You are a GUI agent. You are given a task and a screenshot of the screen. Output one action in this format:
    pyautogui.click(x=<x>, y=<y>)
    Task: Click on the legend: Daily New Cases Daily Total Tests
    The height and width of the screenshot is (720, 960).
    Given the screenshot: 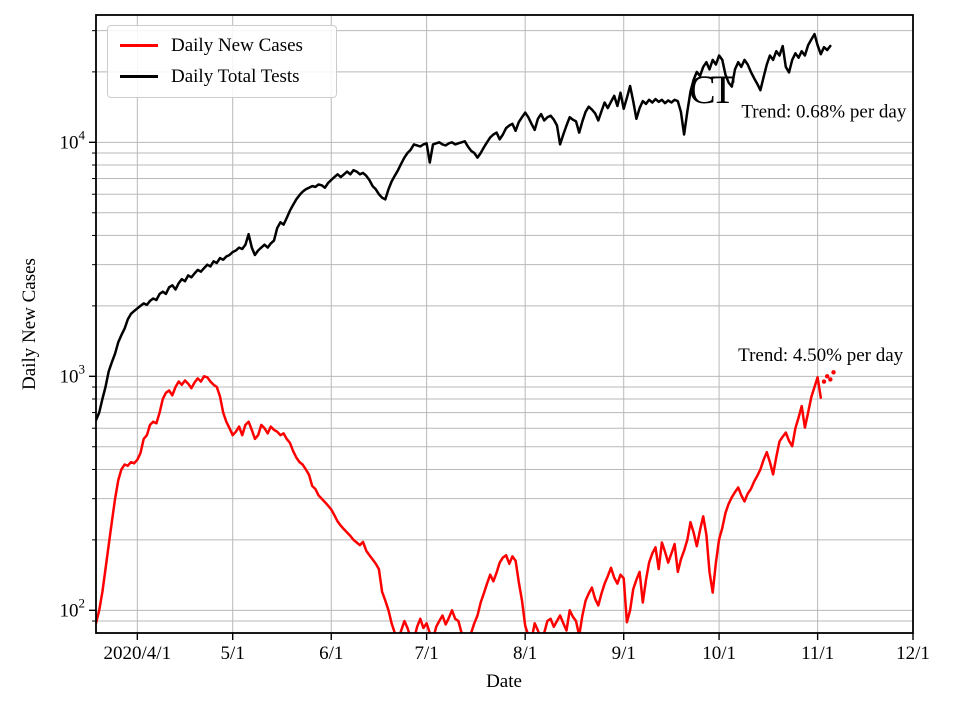 What is the action you would take?
    pyautogui.click(x=222, y=61)
    